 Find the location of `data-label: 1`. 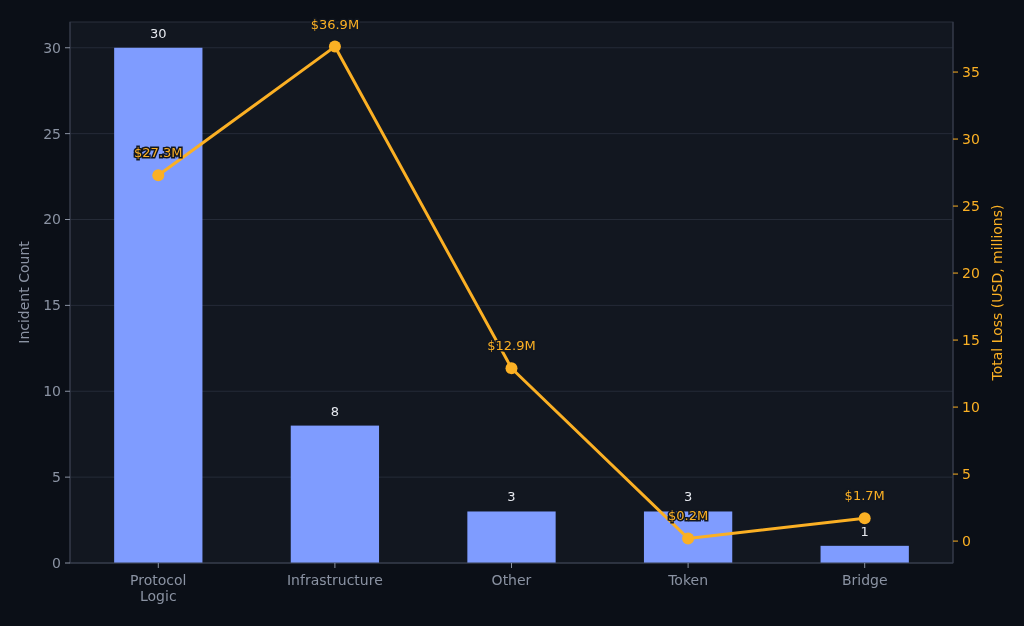

data-label: 1 is located at coordinates (864, 531).